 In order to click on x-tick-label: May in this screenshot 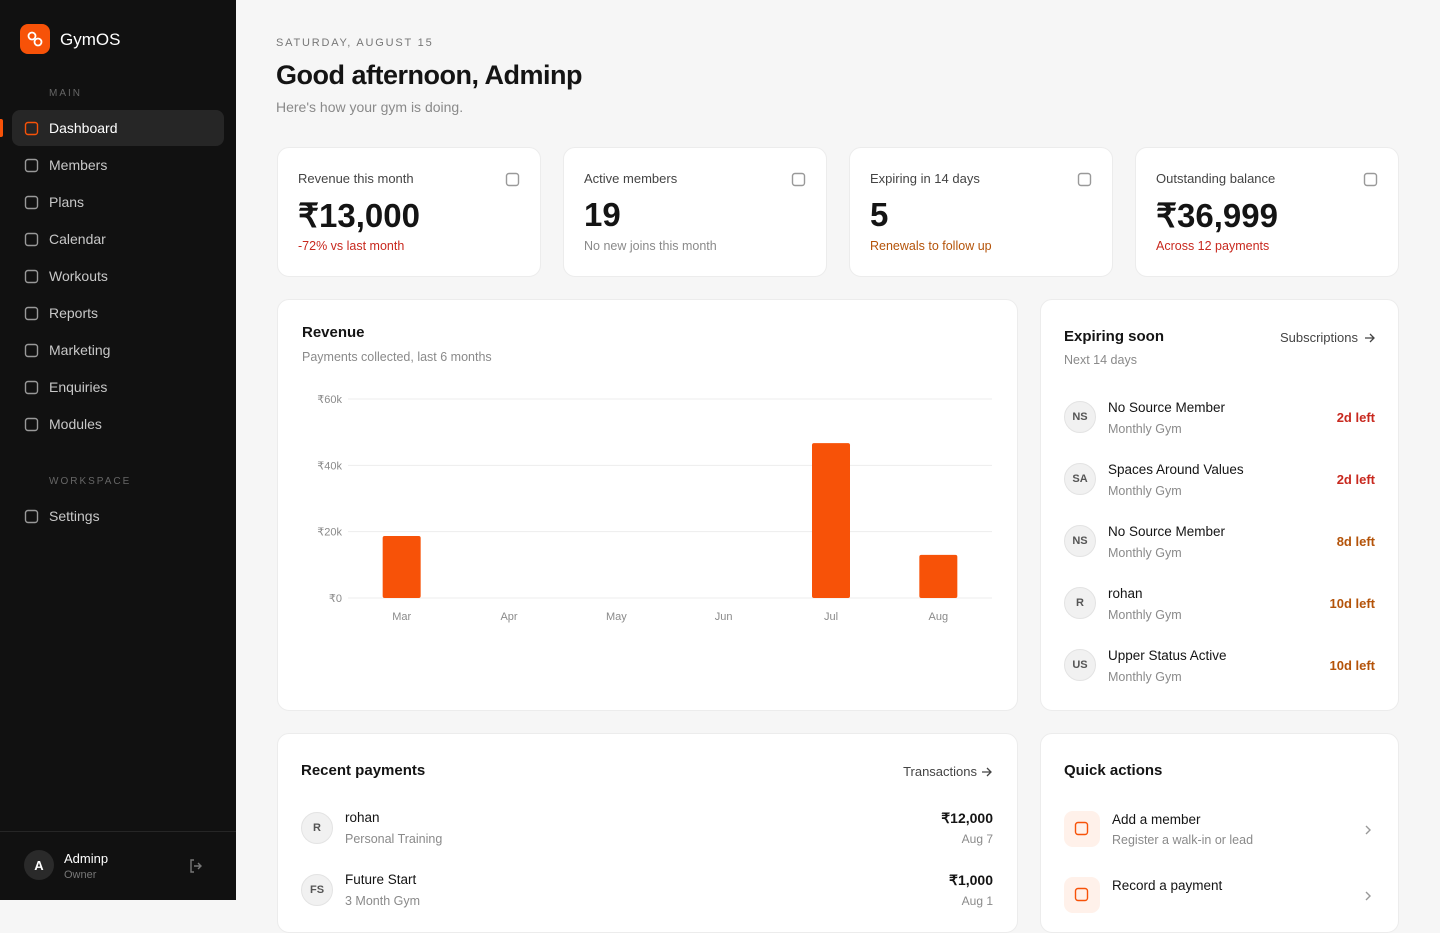, I will do `click(616, 617)`.